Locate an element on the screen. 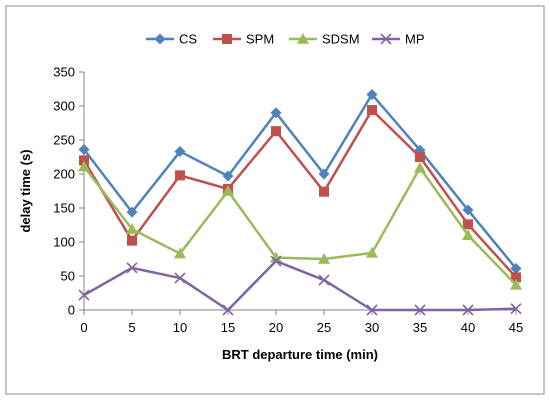 The image size is (550, 400). y-tick-label: 100 is located at coordinates (64, 242).